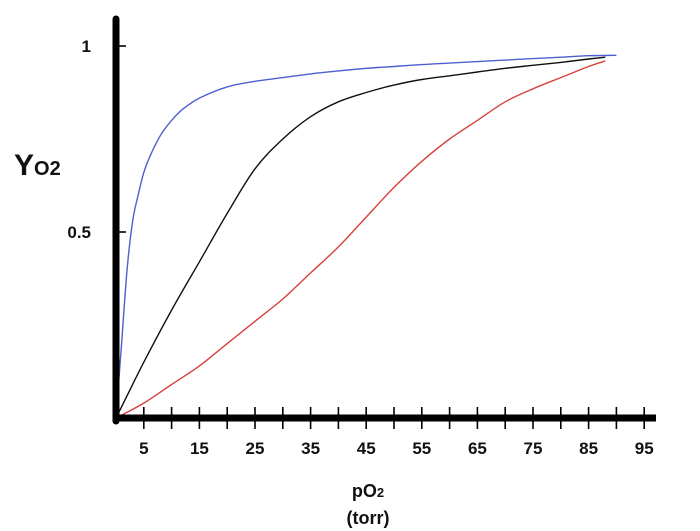 This screenshot has height=531, width=700. What do you see at coordinates (310, 448) in the screenshot?
I see `x-tick-label: 35` at bounding box center [310, 448].